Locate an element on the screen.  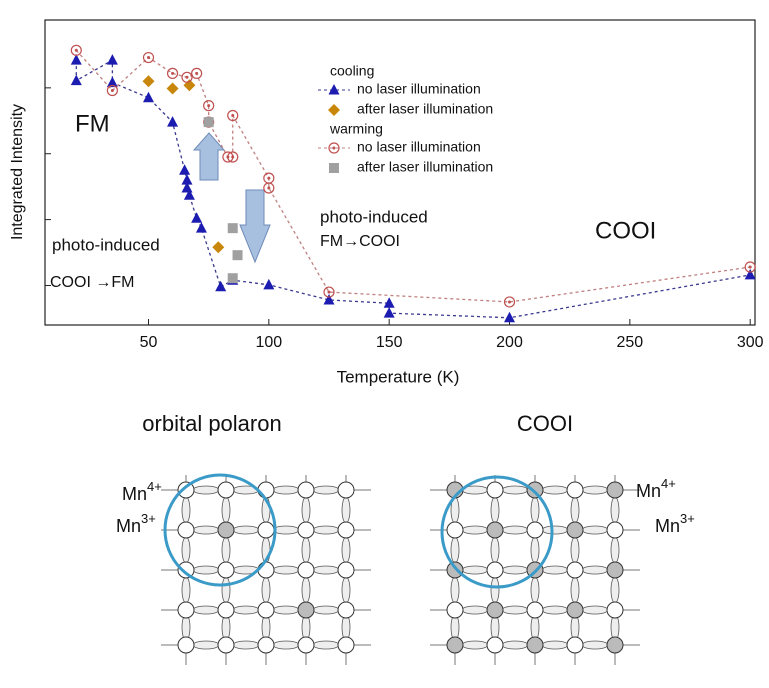
x-axis-label: Temperature (K) is located at coordinates (398, 376).